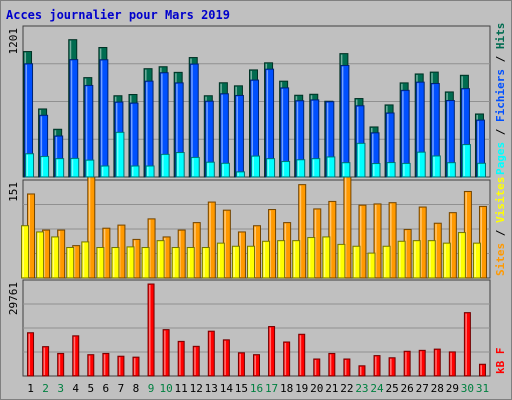 The height and width of the screenshot is (400, 512). Describe the element at coordinates (60, 388) in the screenshot. I see `day-label-3: 3` at that location.